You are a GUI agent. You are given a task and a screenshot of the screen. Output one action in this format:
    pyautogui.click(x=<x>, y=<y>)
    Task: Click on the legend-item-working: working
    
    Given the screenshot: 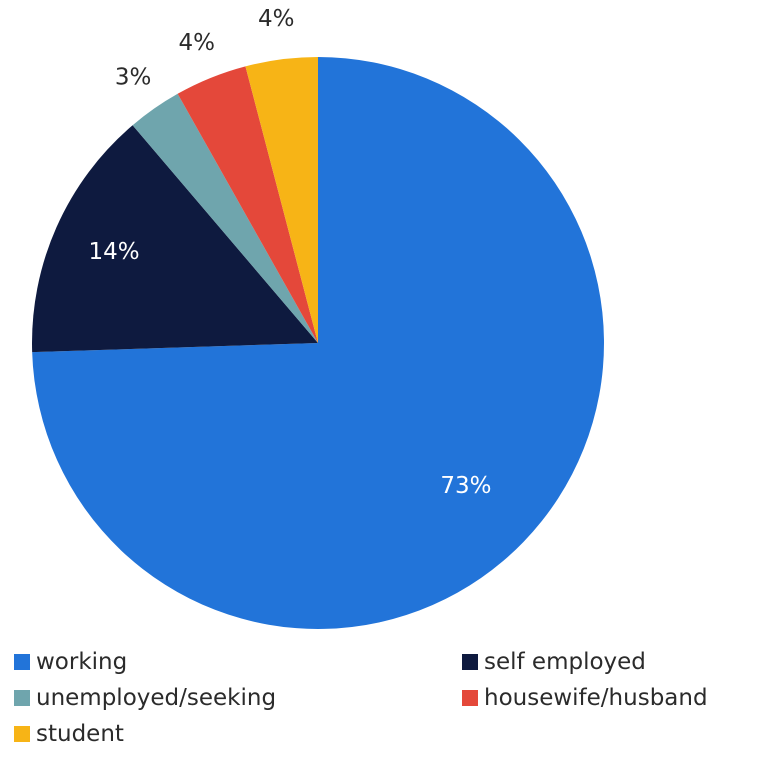 What is the action you would take?
    pyautogui.click(x=70, y=662)
    